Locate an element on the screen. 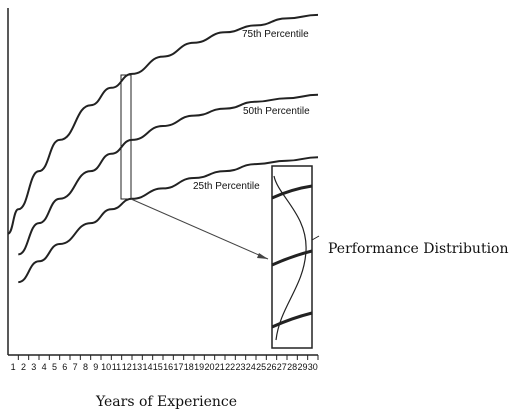 The image size is (527, 415). x-tick-label: 29 is located at coordinates (302, 367).